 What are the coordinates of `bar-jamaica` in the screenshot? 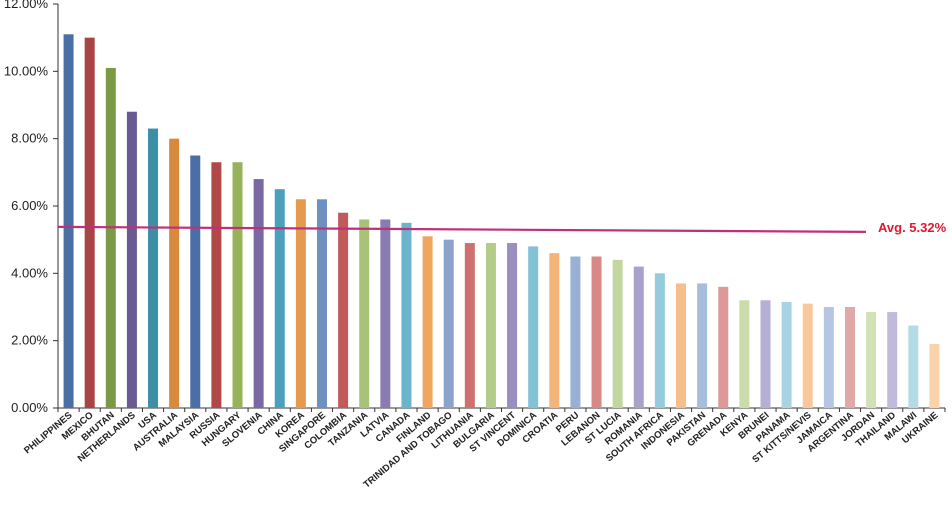 It's located at (828, 357).